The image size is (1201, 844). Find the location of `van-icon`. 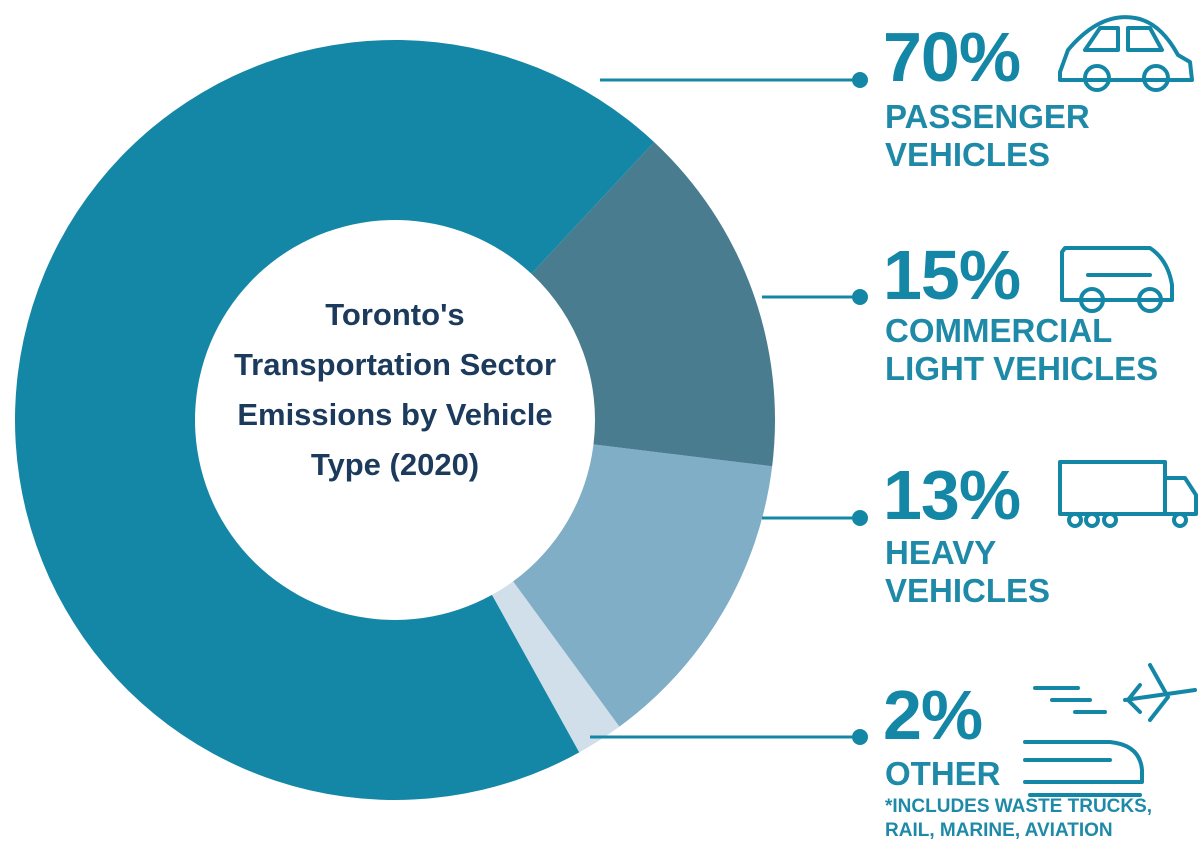

van-icon is located at coordinates (1117, 279).